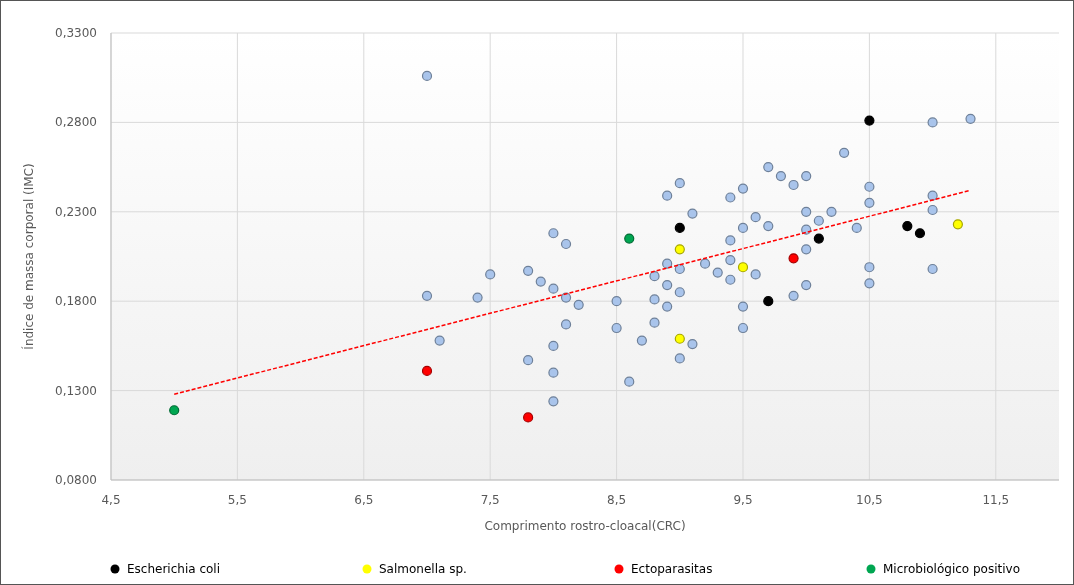 Image resolution: width=1074 pixels, height=585 pixels. What do you see at coordinates (996, 500) in the screenshot?
I see `x-tick-label: 11,5` at bounding box center [996, 500].